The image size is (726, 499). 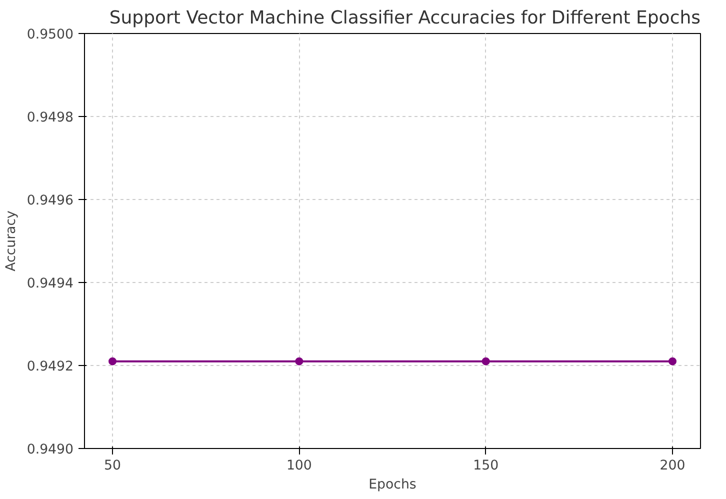 What do you see at coordinates (299, 466) in the screenshot?
I see `x-tick-label: 100` at bounding box center [299, 466].